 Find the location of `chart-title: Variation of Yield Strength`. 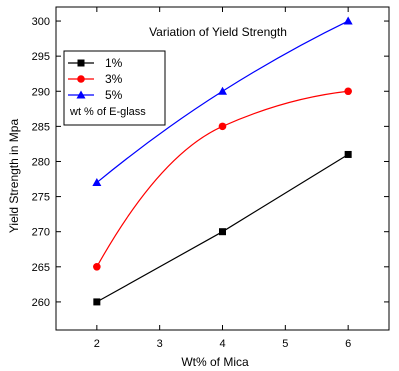

chart-title: Variation of Yield Strength is located at coordinates (218, 32).